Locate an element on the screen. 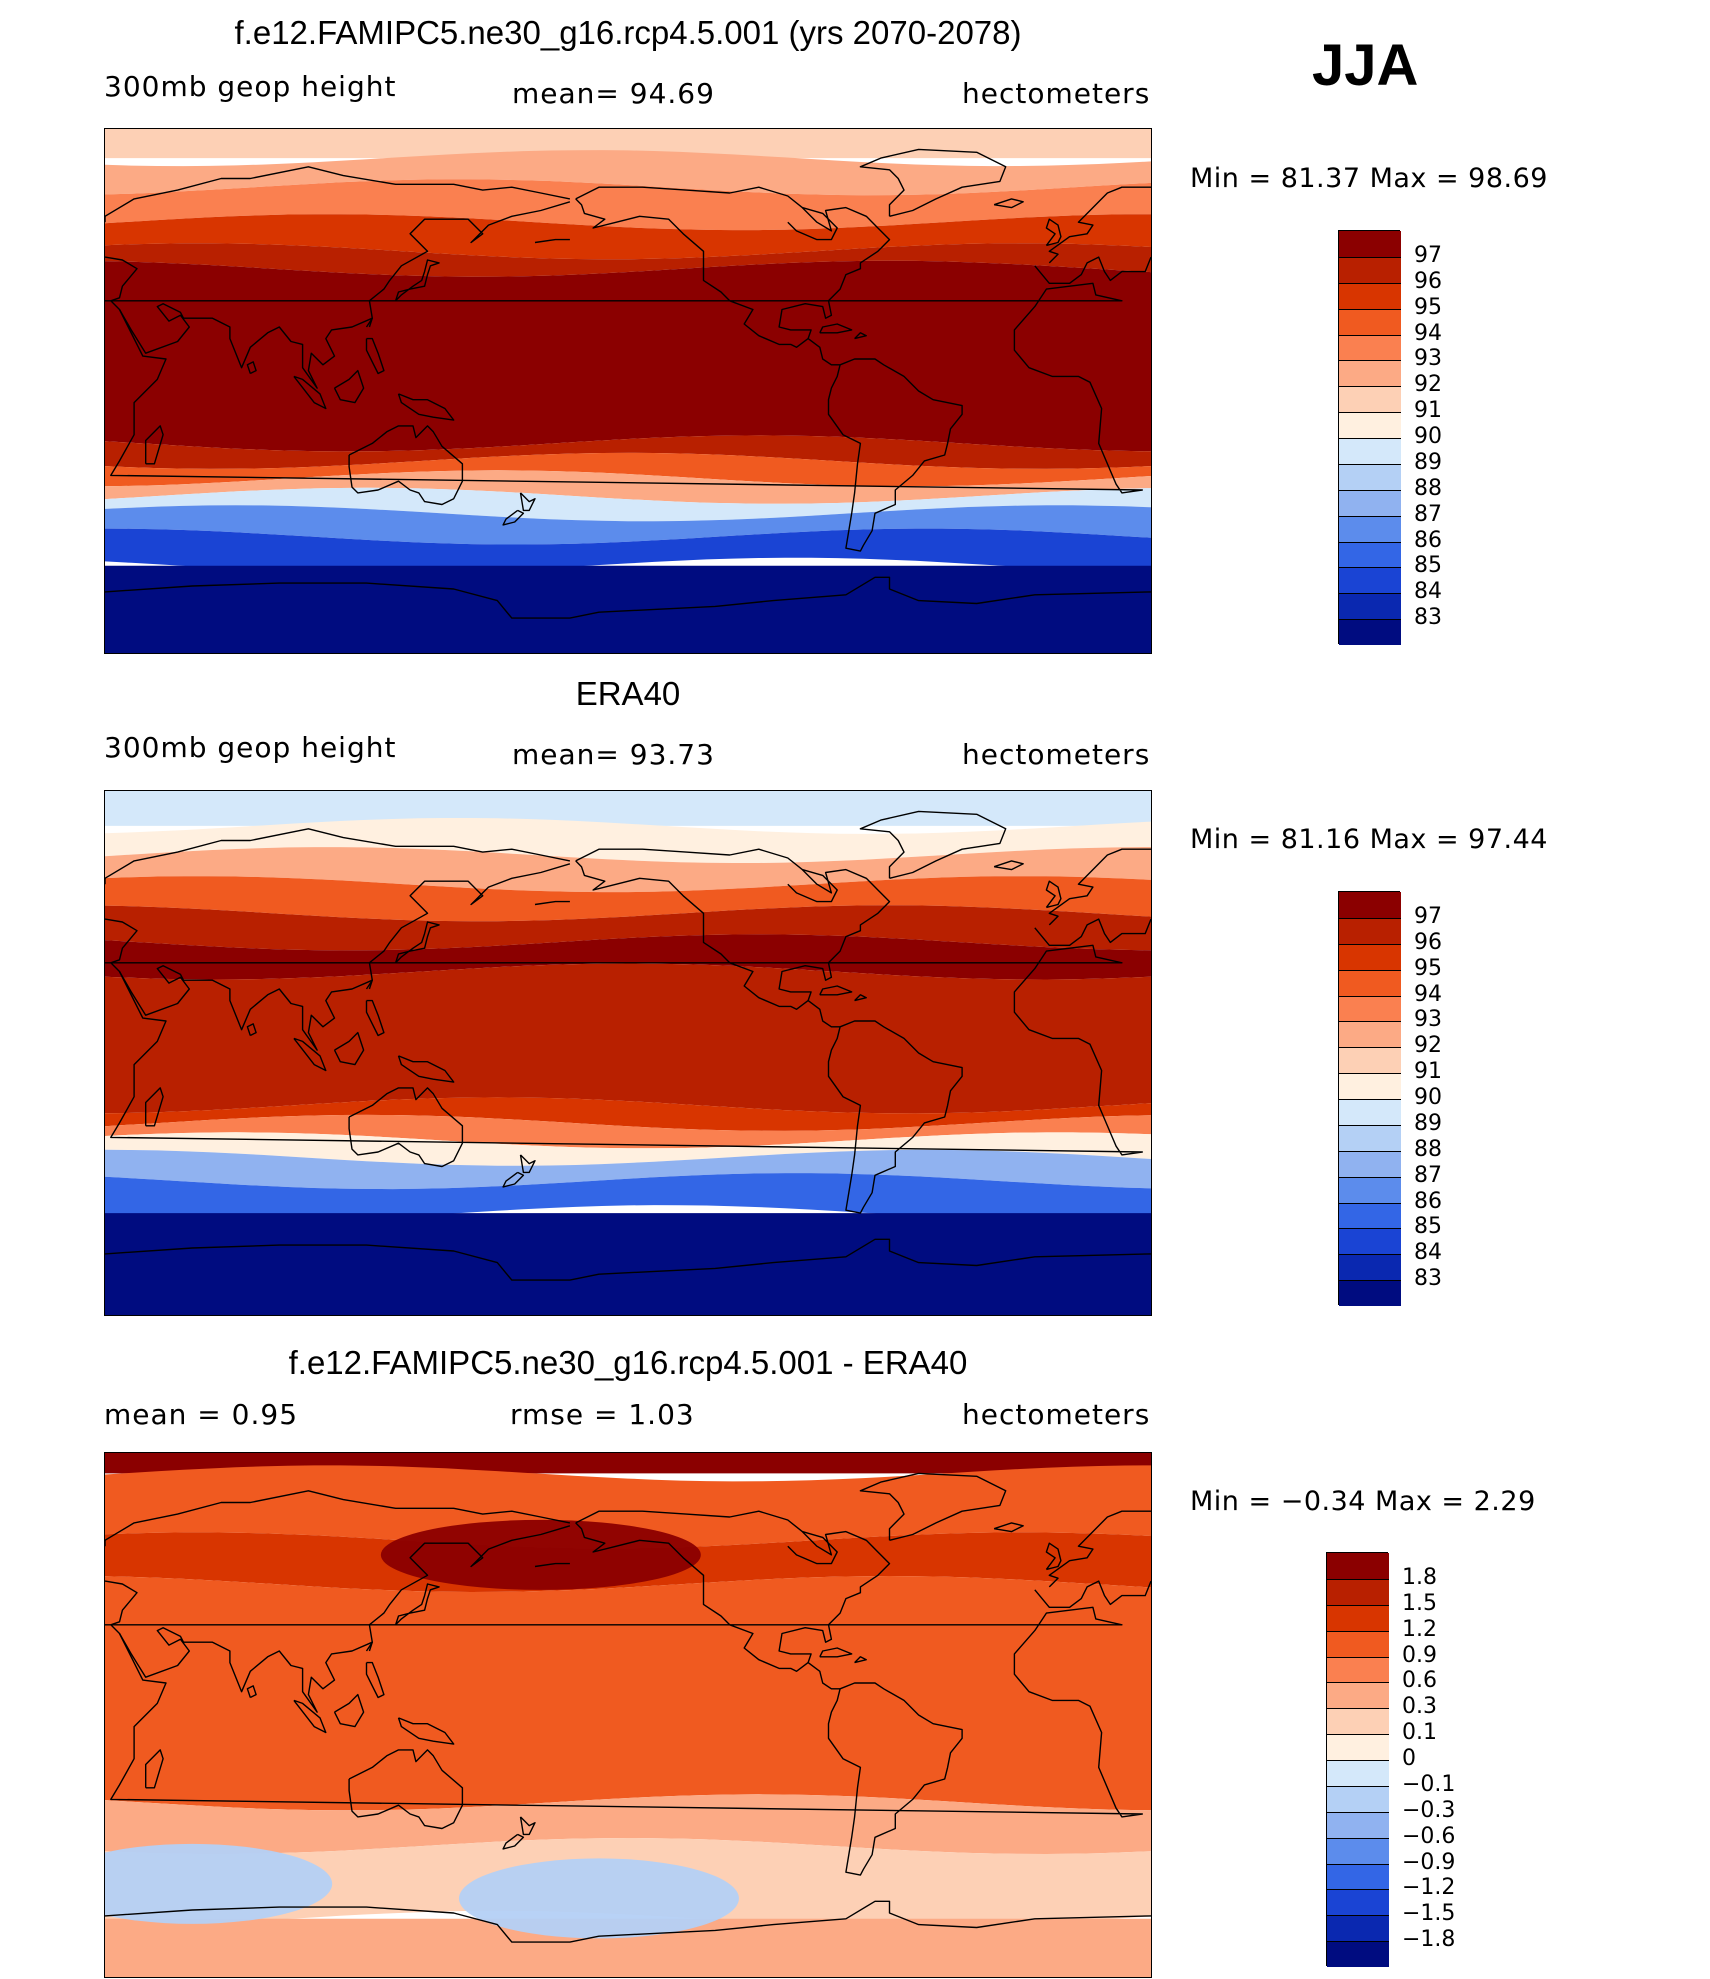 The height and width of the screenshot is (1979, 1710). north-pacific-maximum is located at coordinates (540, 1554).